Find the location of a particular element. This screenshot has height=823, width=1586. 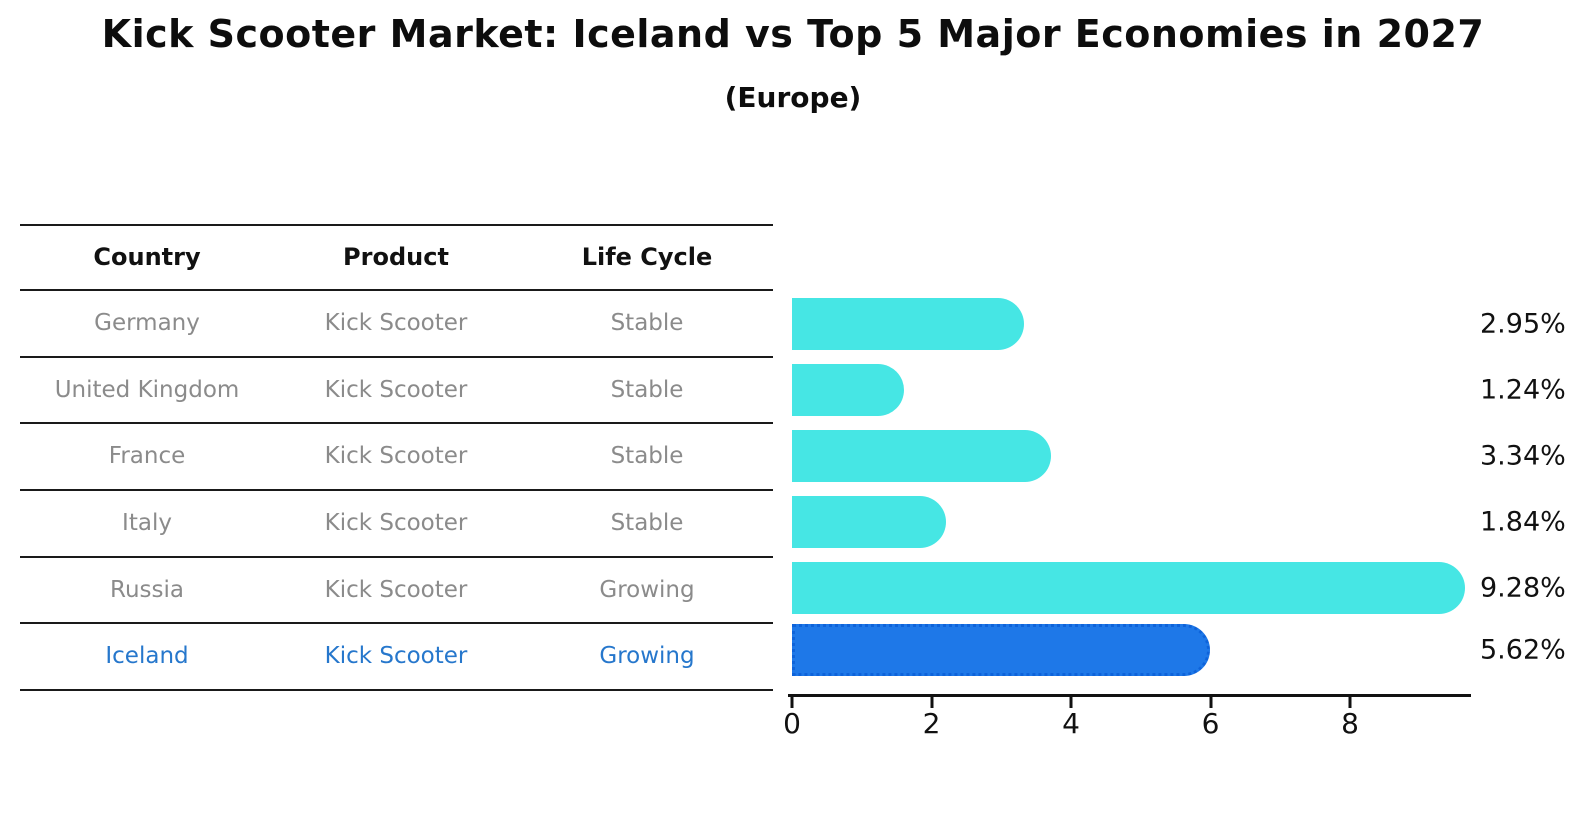

chart-subtitle: (Europe) is located at coordinates (793, 97).